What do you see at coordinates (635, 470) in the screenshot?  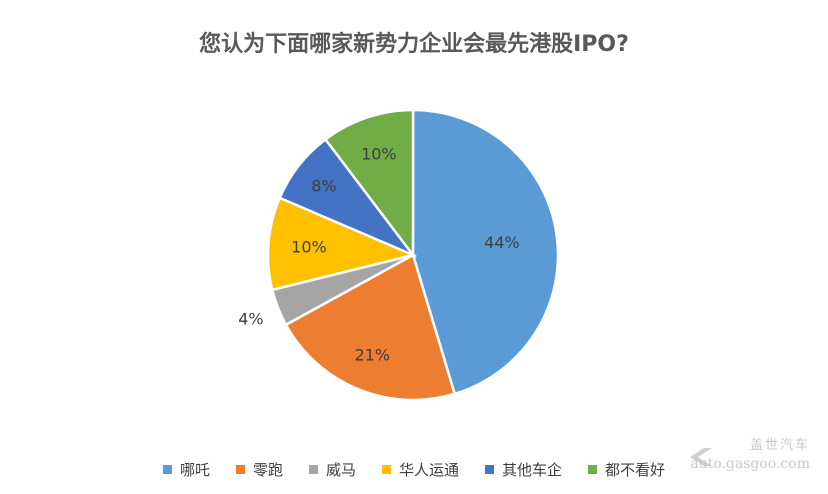 I see `legend-label: 都不看好` at bounding box center [635, 470].